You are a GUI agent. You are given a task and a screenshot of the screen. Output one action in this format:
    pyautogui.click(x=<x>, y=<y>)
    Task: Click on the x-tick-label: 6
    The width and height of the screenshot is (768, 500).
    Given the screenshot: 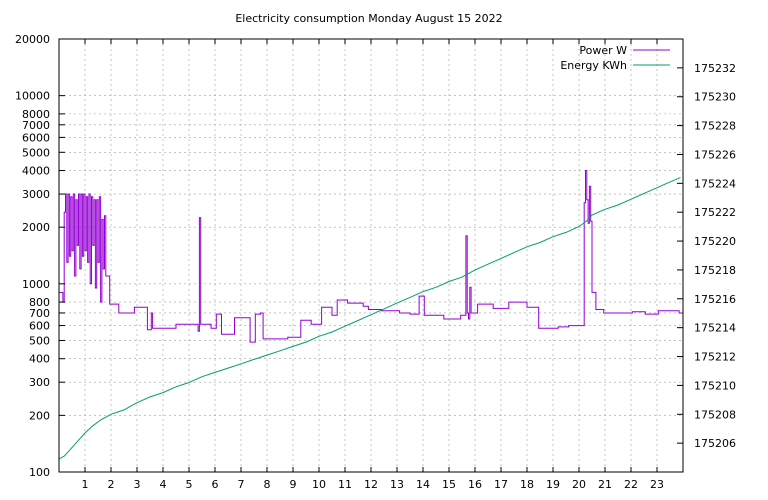 What is the action you would take?
    pyautogui.click(x=215, y=484)
    